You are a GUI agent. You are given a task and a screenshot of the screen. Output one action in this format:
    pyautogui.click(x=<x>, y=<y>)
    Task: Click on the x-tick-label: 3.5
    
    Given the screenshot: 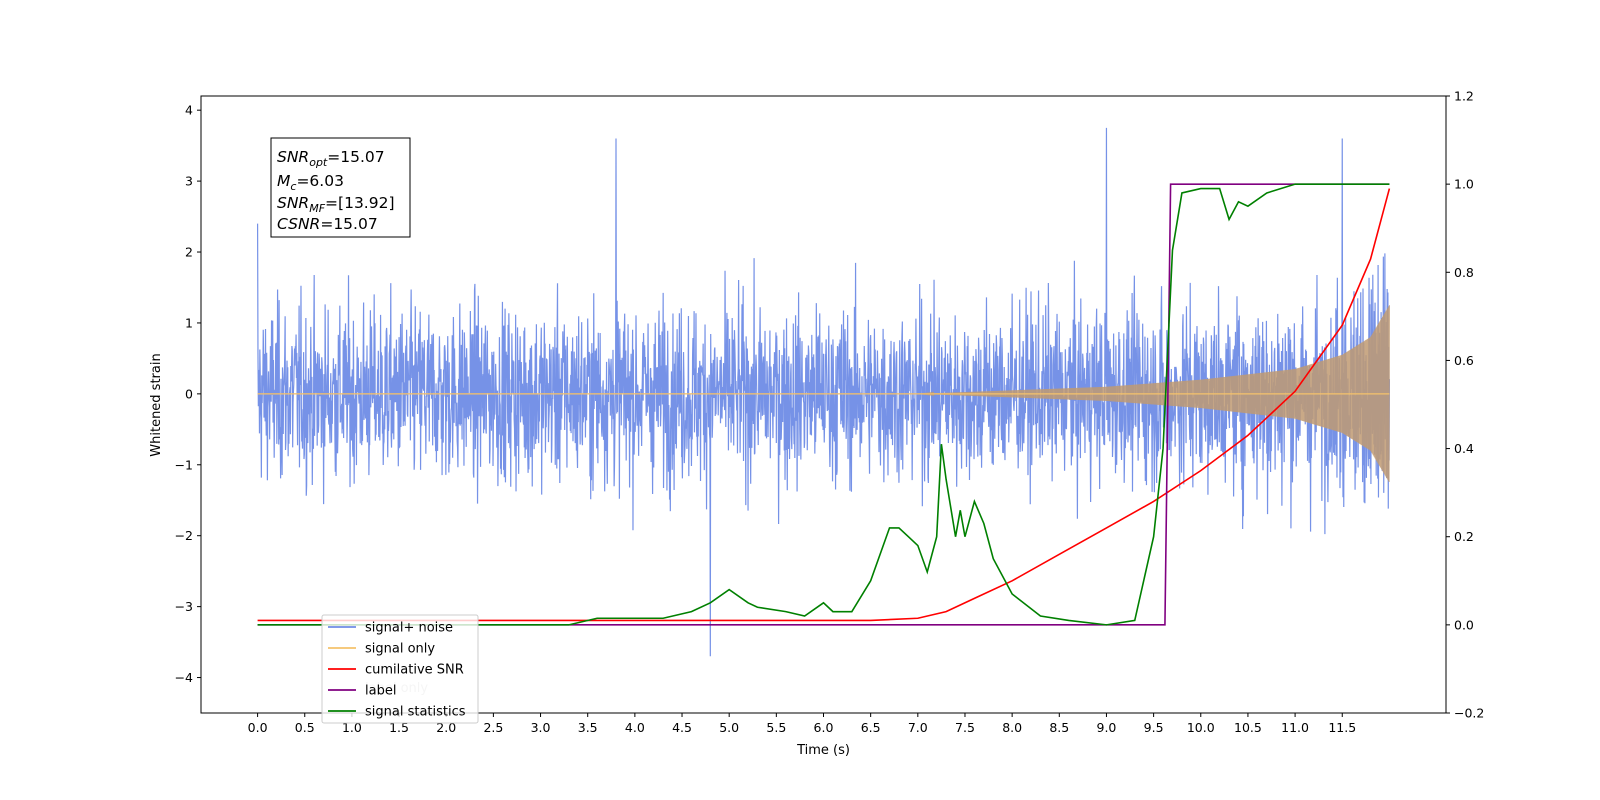 What is the action you would take?
    pyautogui.click(x=588, y=727)
    